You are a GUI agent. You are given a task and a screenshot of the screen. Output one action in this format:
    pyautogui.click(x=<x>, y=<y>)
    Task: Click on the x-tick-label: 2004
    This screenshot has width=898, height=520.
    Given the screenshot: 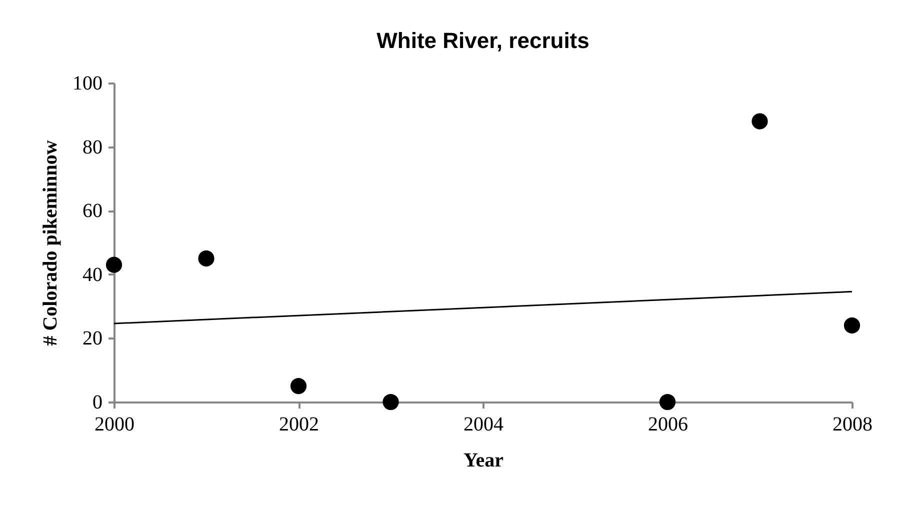 What is the action you would take?
    pyautogui.click(x=484, y=425)
    